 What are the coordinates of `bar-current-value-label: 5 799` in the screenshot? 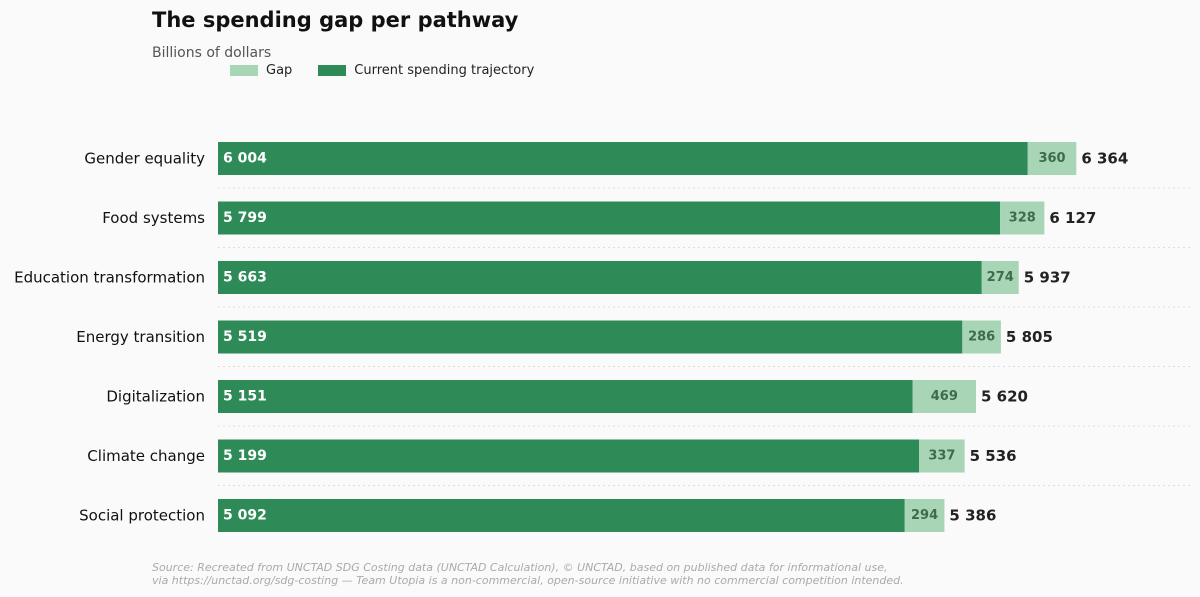 It's located at (245, 218).